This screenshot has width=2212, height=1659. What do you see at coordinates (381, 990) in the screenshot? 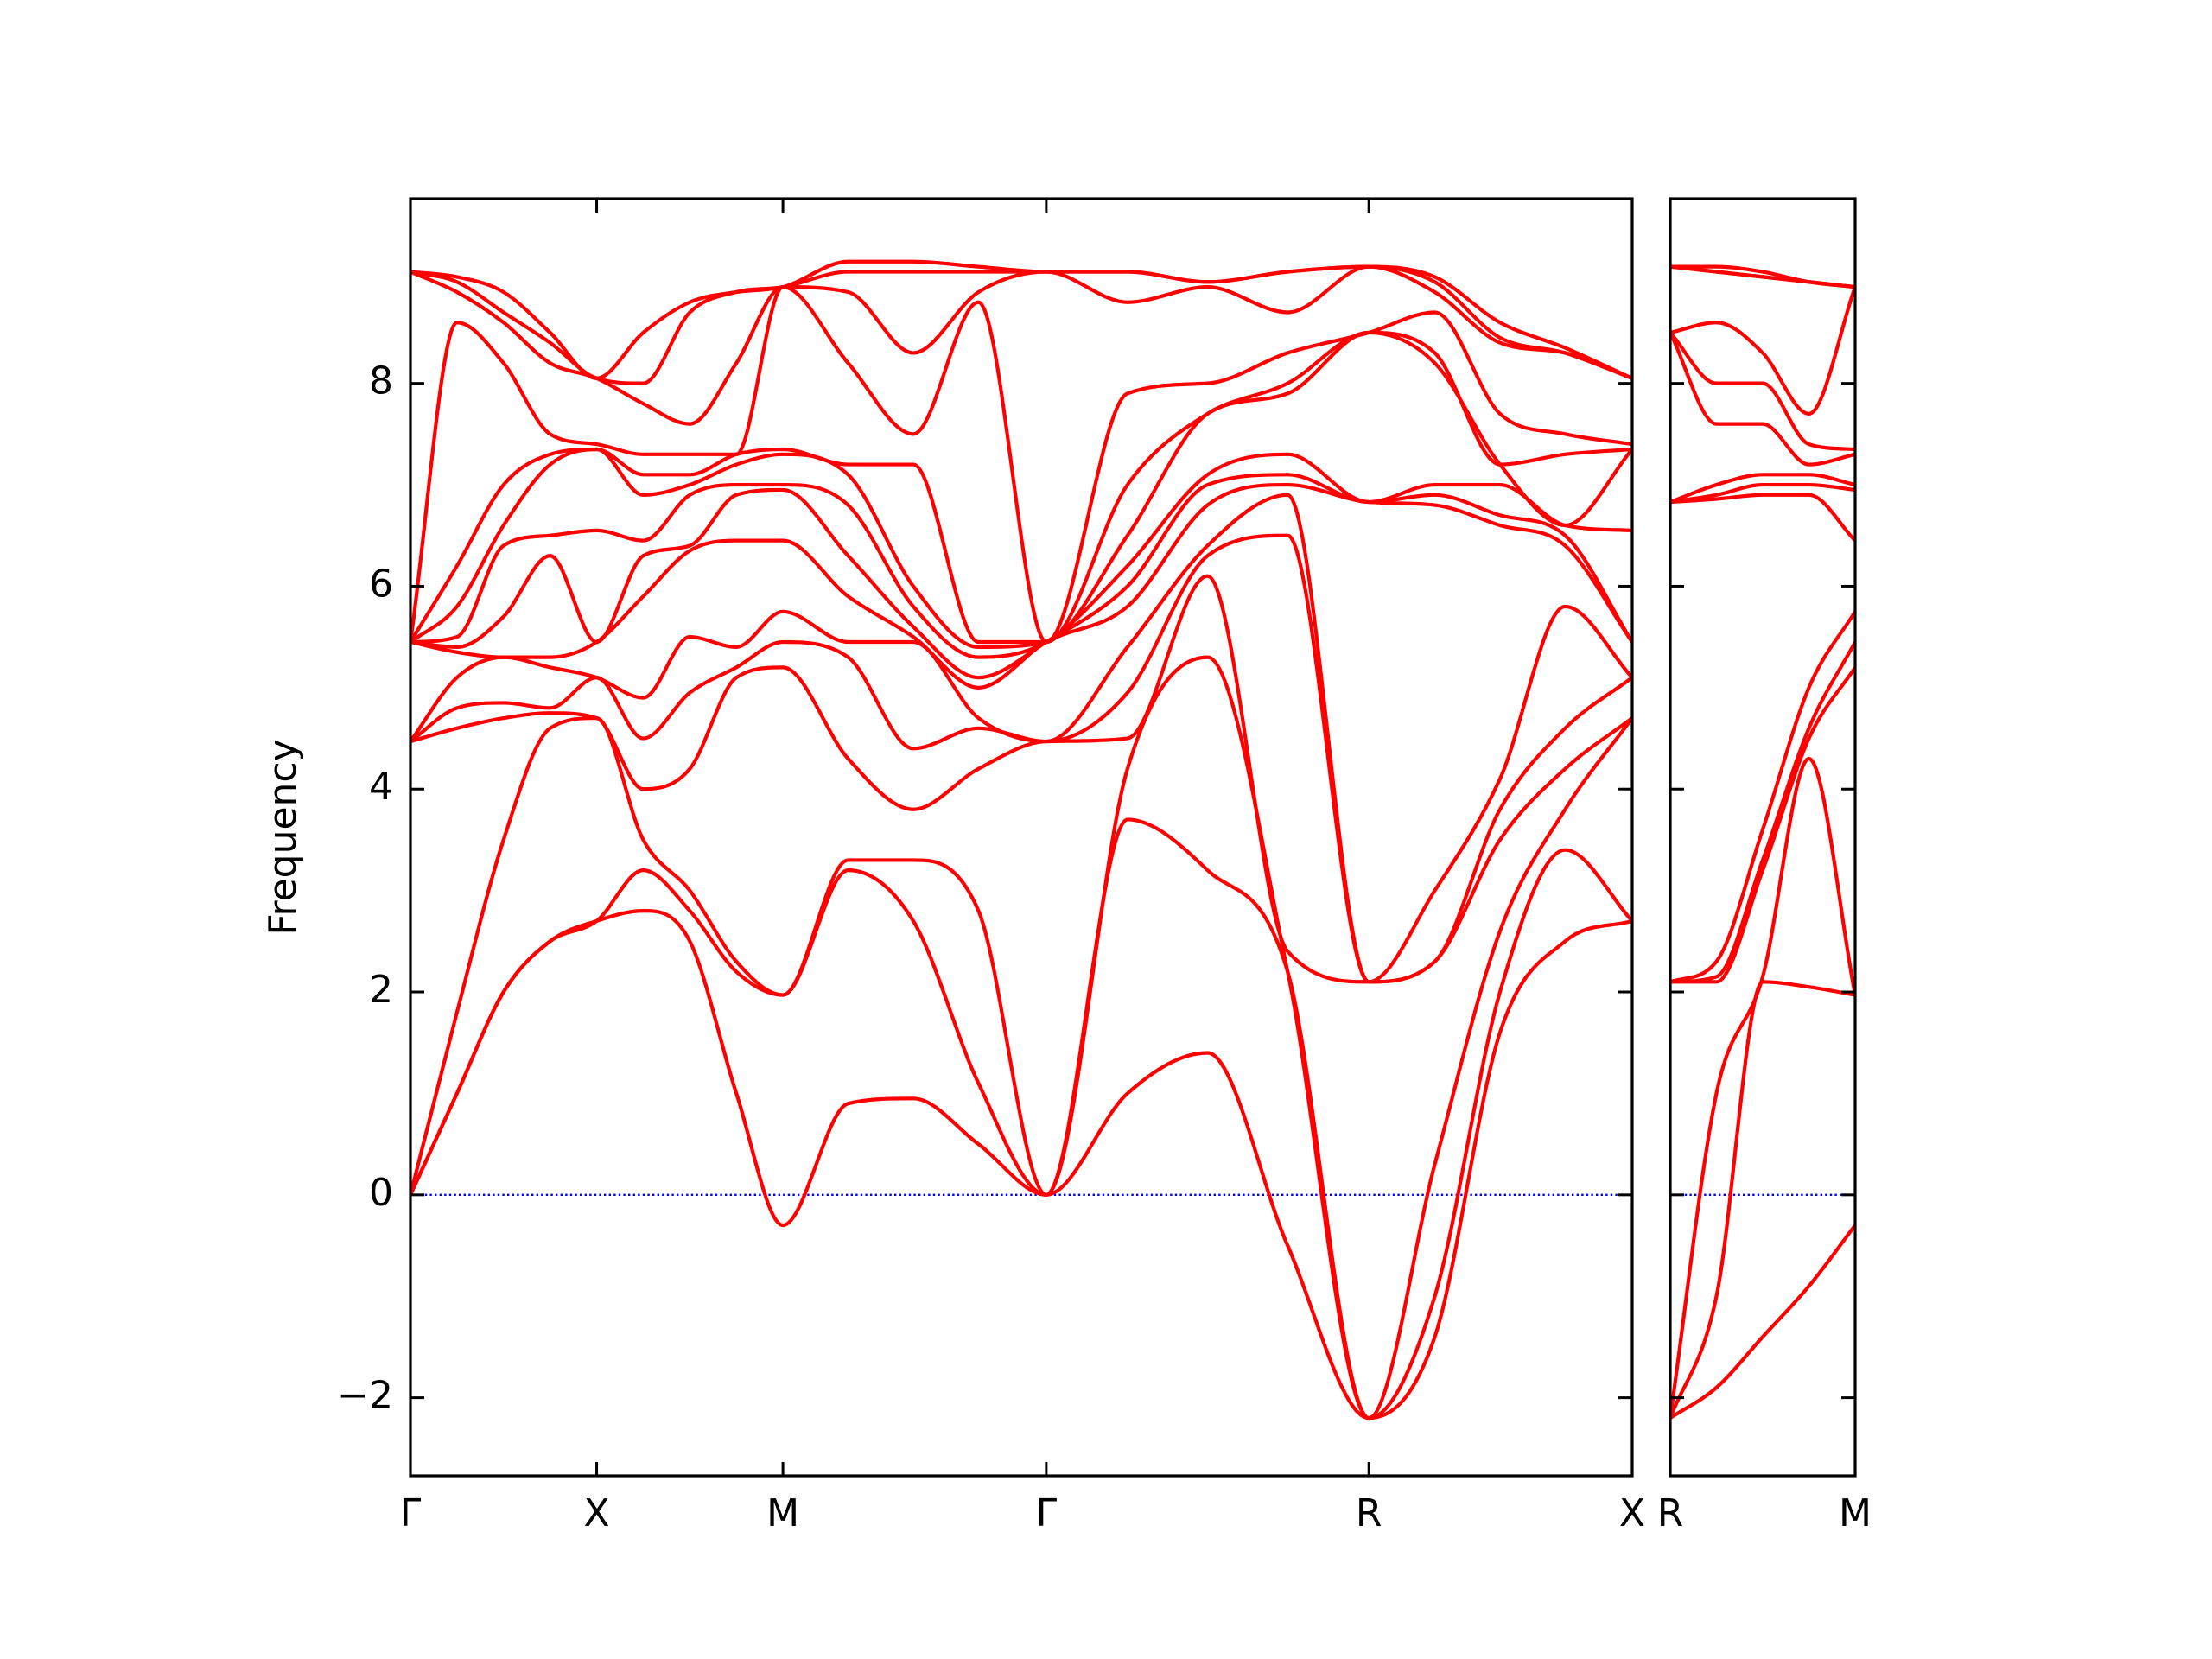
I see `y-tick-label: 2` at bounding box center [381, 990].